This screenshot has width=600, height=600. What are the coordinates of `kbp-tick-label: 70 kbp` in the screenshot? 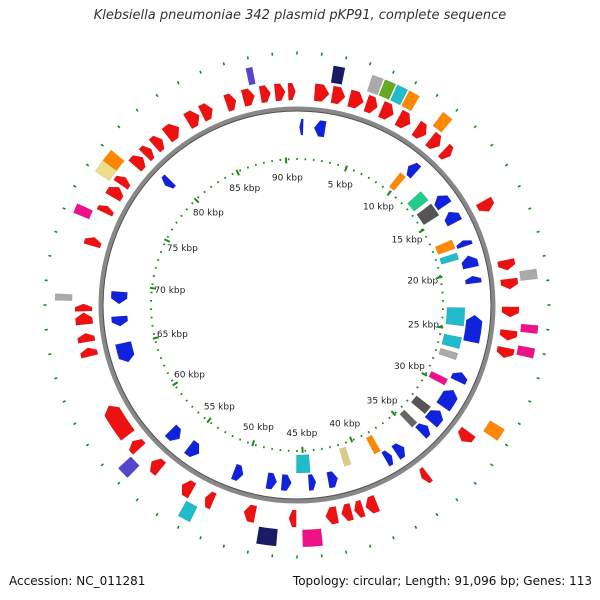 It's located at (169, 291).